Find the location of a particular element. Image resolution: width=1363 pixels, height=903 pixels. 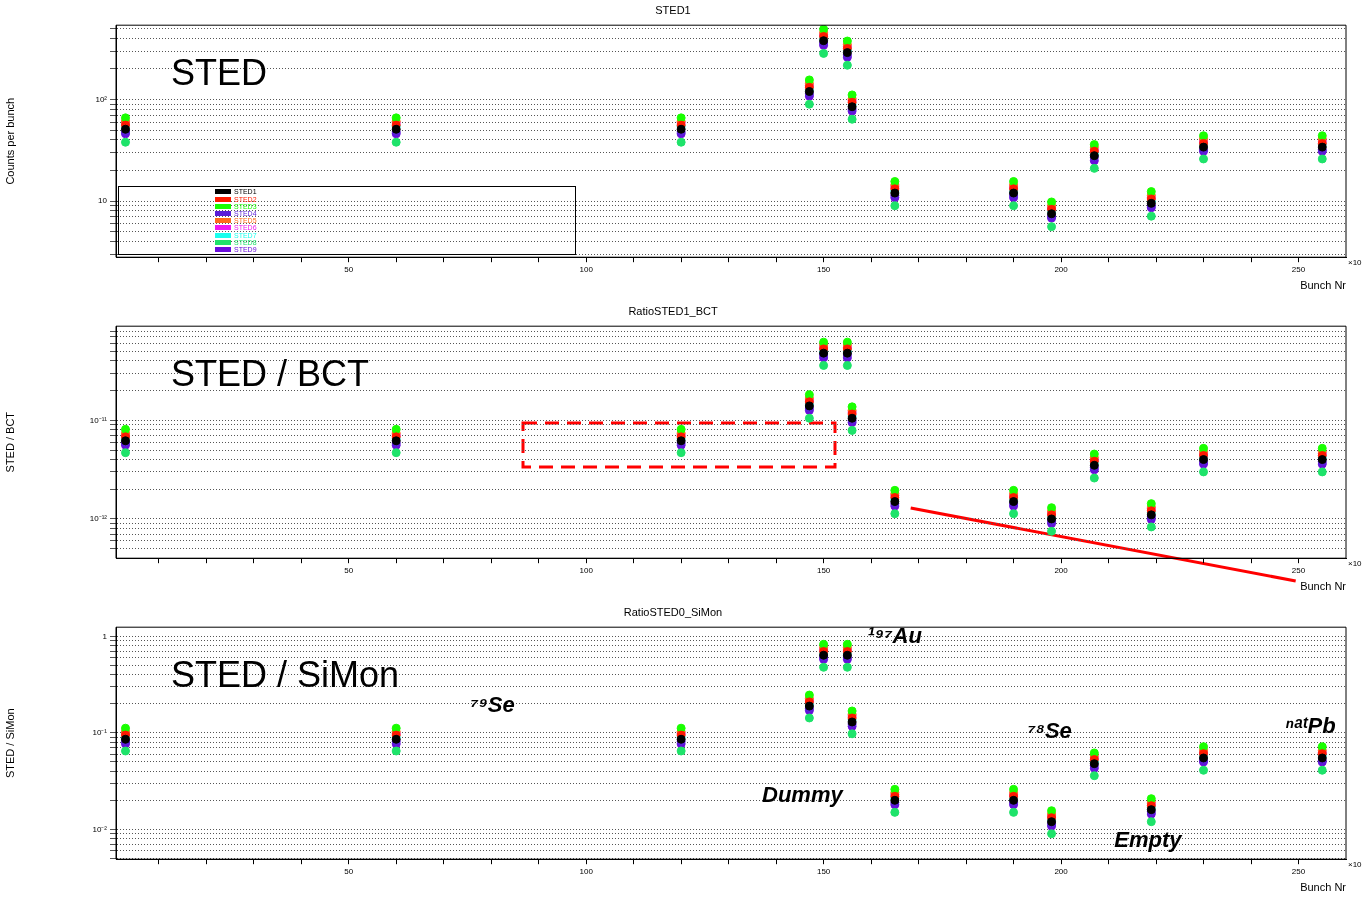

chart-title: RatioSTED1_BCT is located at coordinates (673, 310).